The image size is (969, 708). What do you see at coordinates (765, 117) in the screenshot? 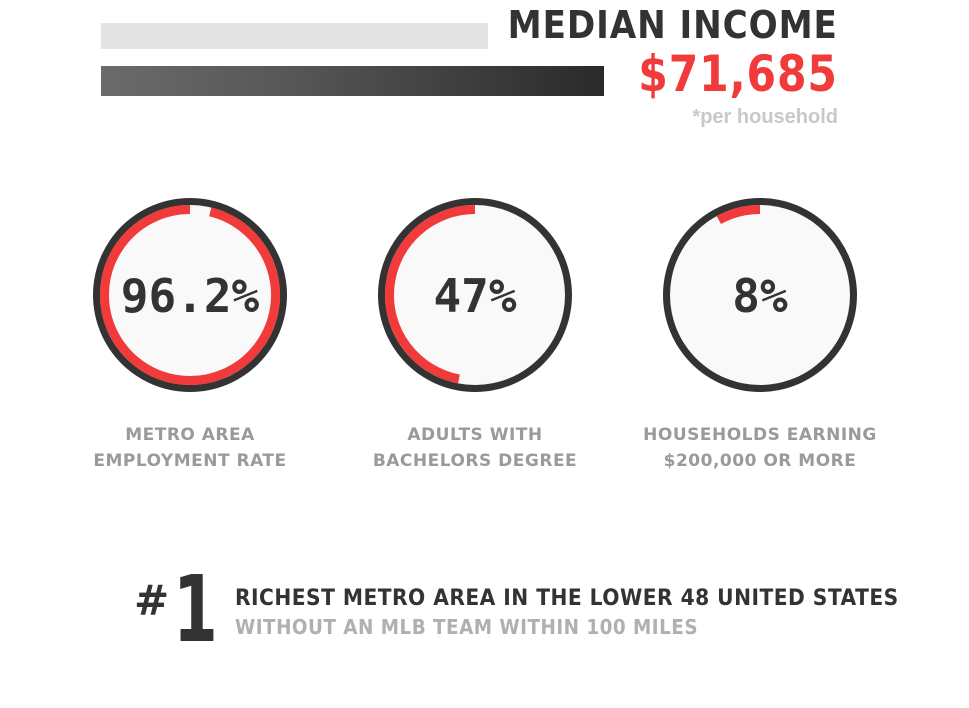
I see `median-income-note: *per household` at bounding box center [765, 117].